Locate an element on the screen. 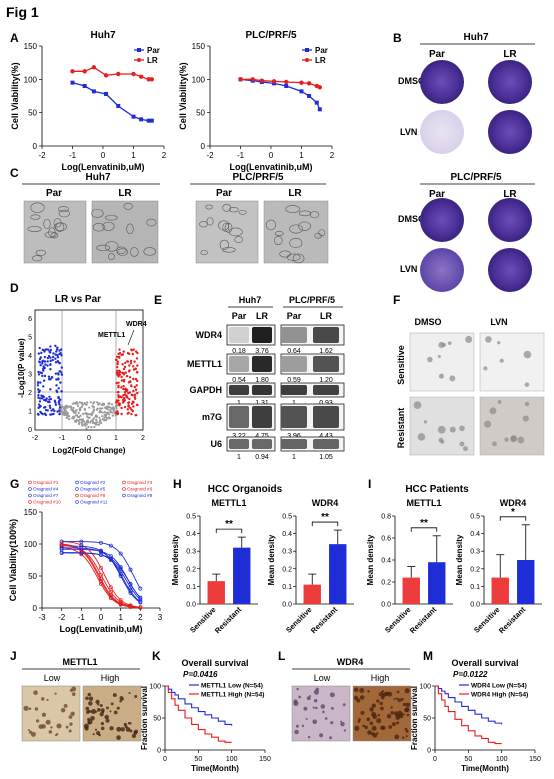  e-quant-value: 4.75 is located at coordinates (262, 436).